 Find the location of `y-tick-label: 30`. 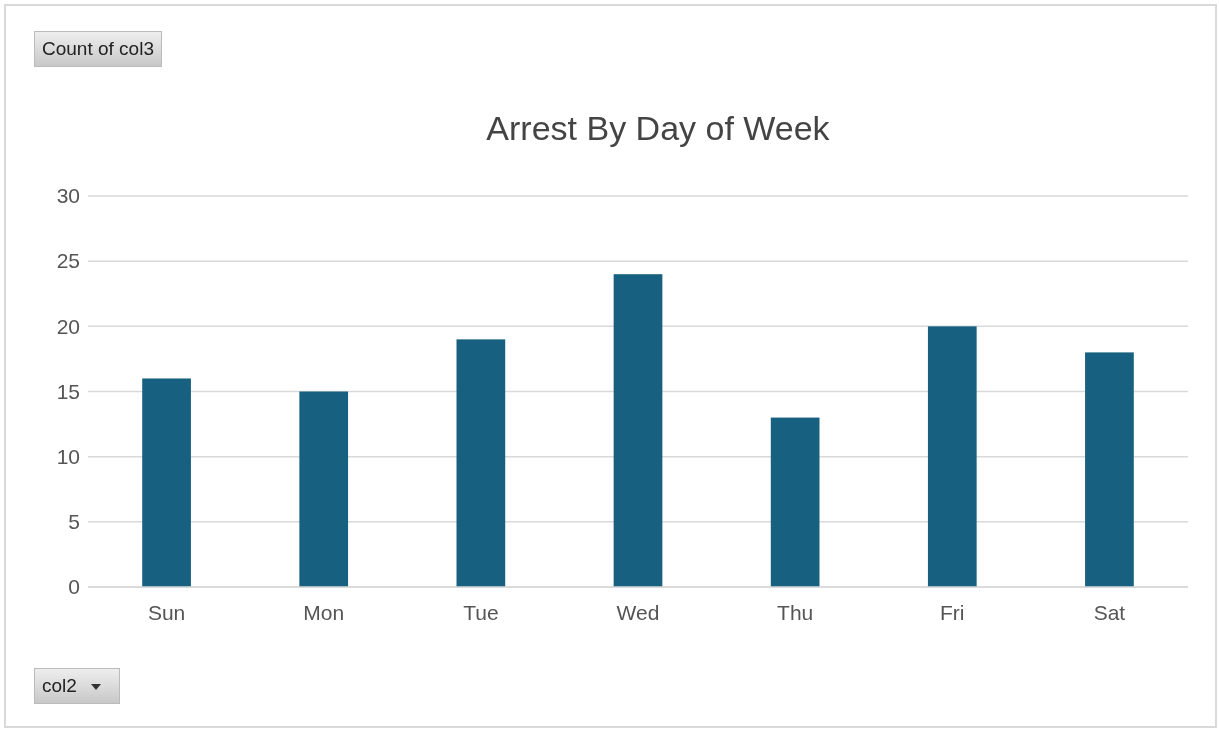

y-tick-label: 30 is located at coordinates (68, 196).